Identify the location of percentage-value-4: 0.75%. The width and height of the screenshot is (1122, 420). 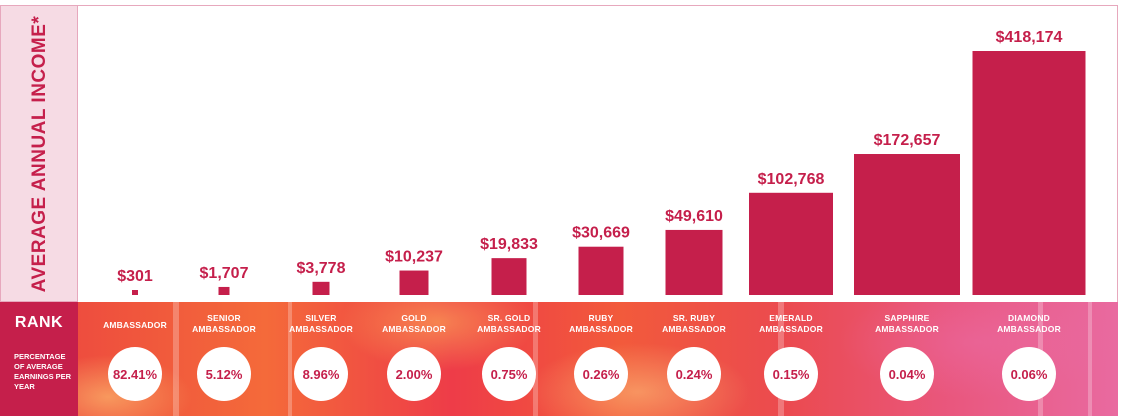
(509, 374).